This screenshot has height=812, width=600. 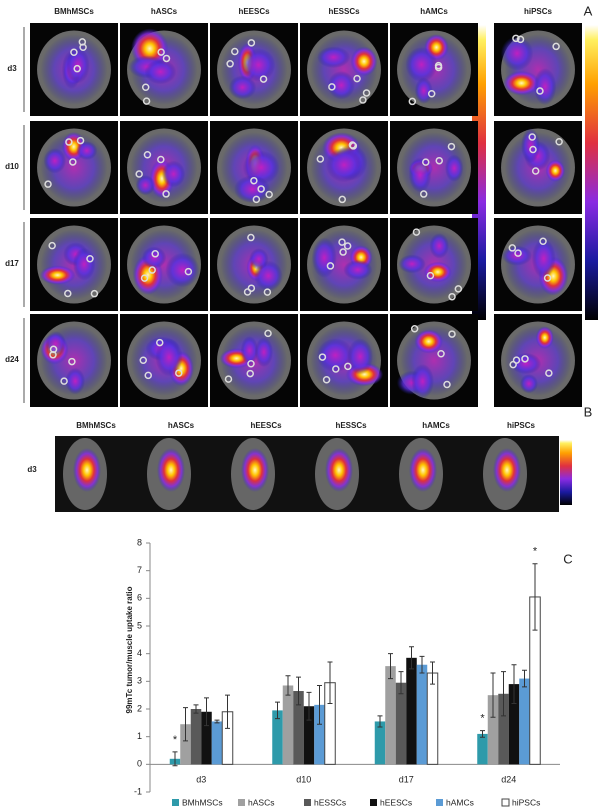 I want to click on y-tick-label: 5, so click(x=139, y=625).